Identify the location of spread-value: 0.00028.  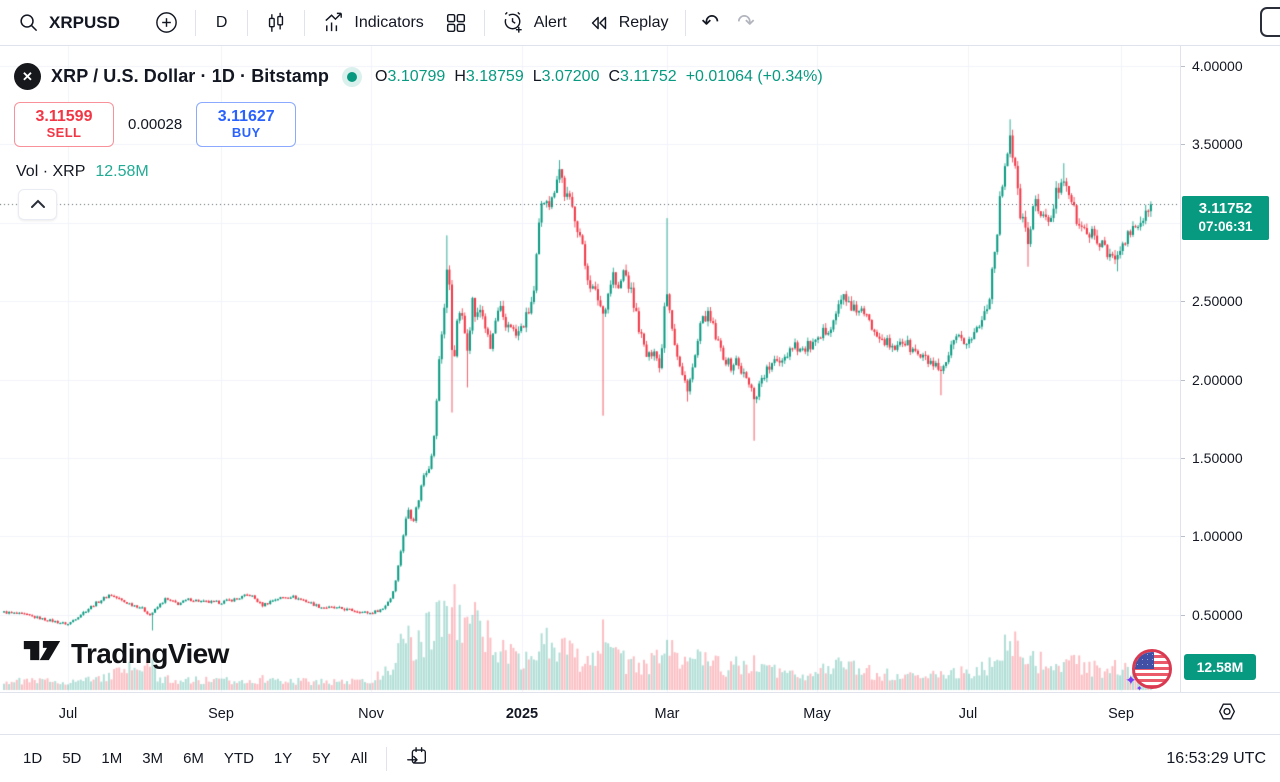
(155, 124).